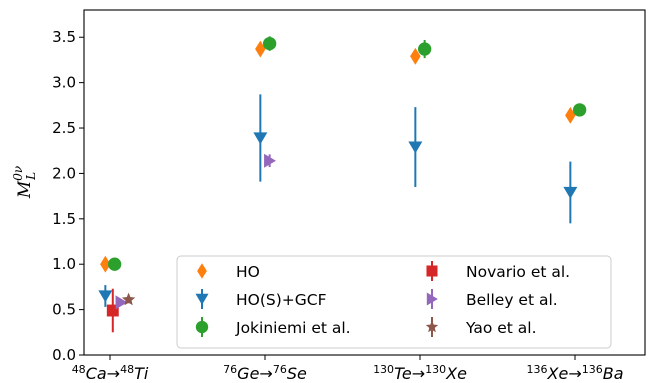 The image size is (657, 383). What do you see at coordinates (501, 328) in the screenshot?
I see `legend-label: Yao et al.` at bounding box center [501, 328].